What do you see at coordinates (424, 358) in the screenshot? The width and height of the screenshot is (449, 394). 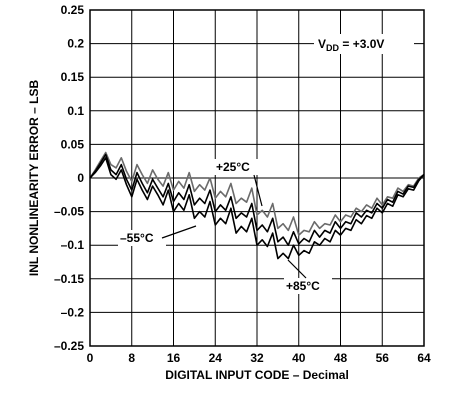 I see `x-tick-label: 64` at bounding box center [424, 358].